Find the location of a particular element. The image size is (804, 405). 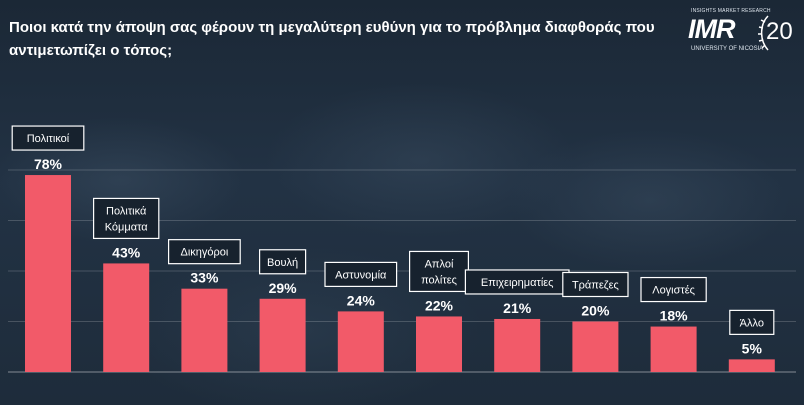

category-label: Βουλή is located at coordinates (283, 262).